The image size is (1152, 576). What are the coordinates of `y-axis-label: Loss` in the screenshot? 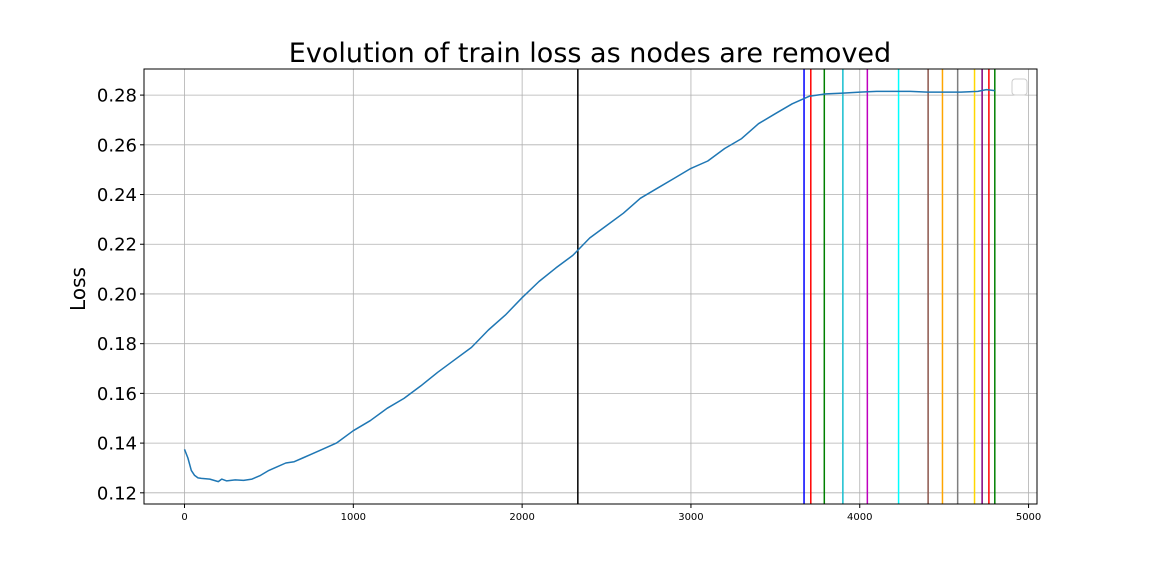 It's located at (78, 289).